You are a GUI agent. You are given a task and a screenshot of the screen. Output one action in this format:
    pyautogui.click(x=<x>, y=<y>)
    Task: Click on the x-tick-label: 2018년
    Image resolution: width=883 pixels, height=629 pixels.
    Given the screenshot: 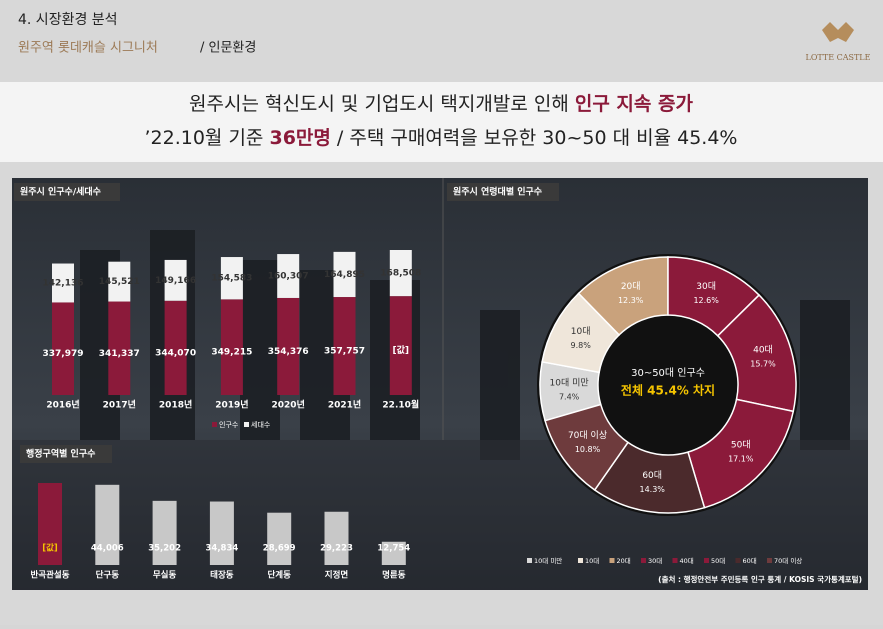 What is the action you would take?
    pyautogui.click(x=175, y=405)
    